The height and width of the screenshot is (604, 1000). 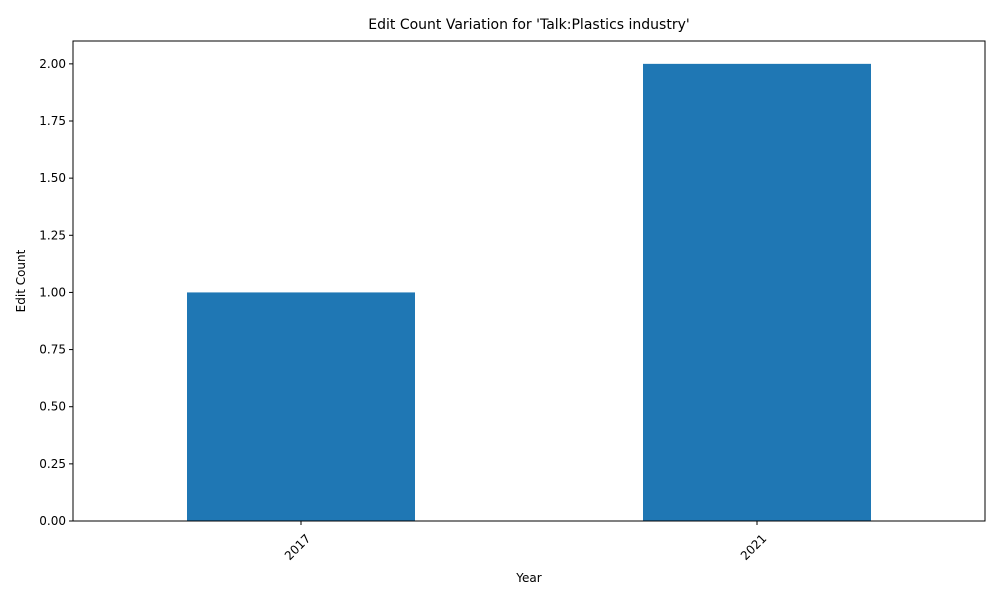 I want to click on y-tick-label: 1.25, so click(x=52, y=235).